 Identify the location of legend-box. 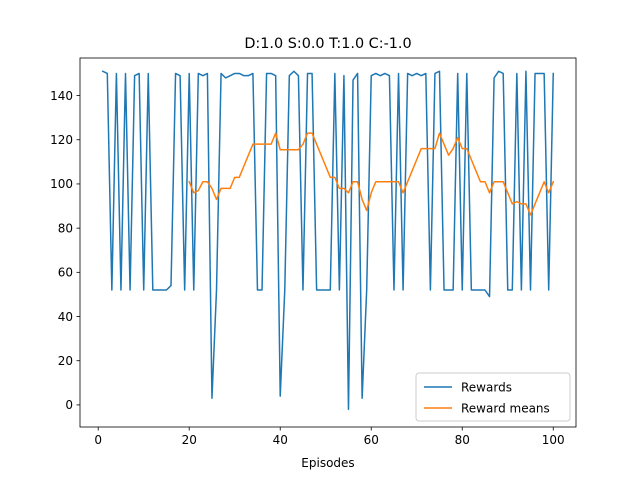
(493, 397).